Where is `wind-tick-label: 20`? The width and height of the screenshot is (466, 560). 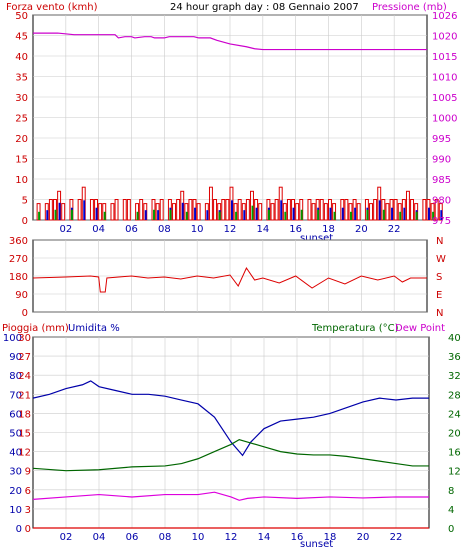
wind-tick-label: 20 is located at coordinates (21, 139).